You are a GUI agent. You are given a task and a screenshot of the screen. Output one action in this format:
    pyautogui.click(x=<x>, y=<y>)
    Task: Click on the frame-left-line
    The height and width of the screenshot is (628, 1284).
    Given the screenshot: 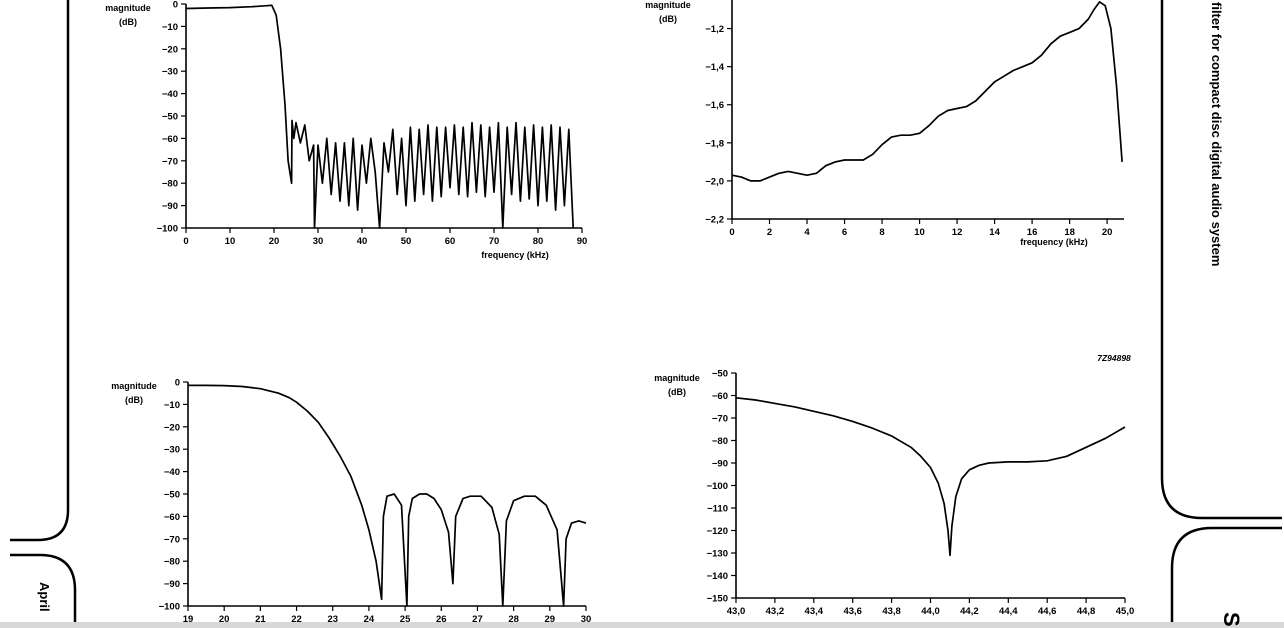 What is the action you would take?
    pyautogui.click(x=40, y=271)
    